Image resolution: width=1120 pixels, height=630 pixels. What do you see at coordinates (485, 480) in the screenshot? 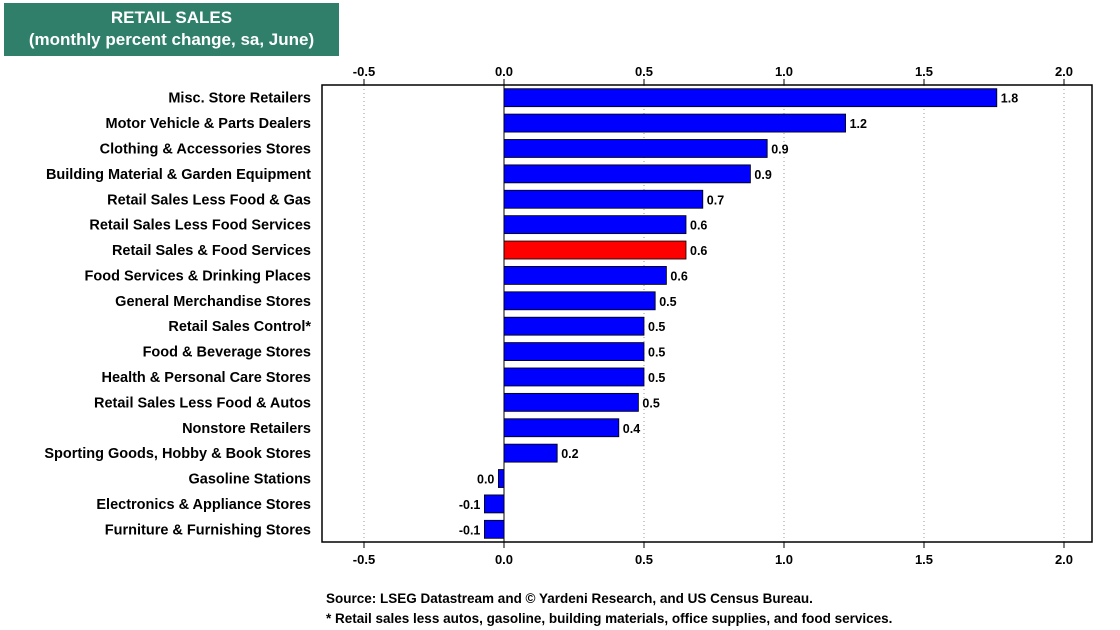
I see `data-label: 0.0` at bounding box center [485, 480].